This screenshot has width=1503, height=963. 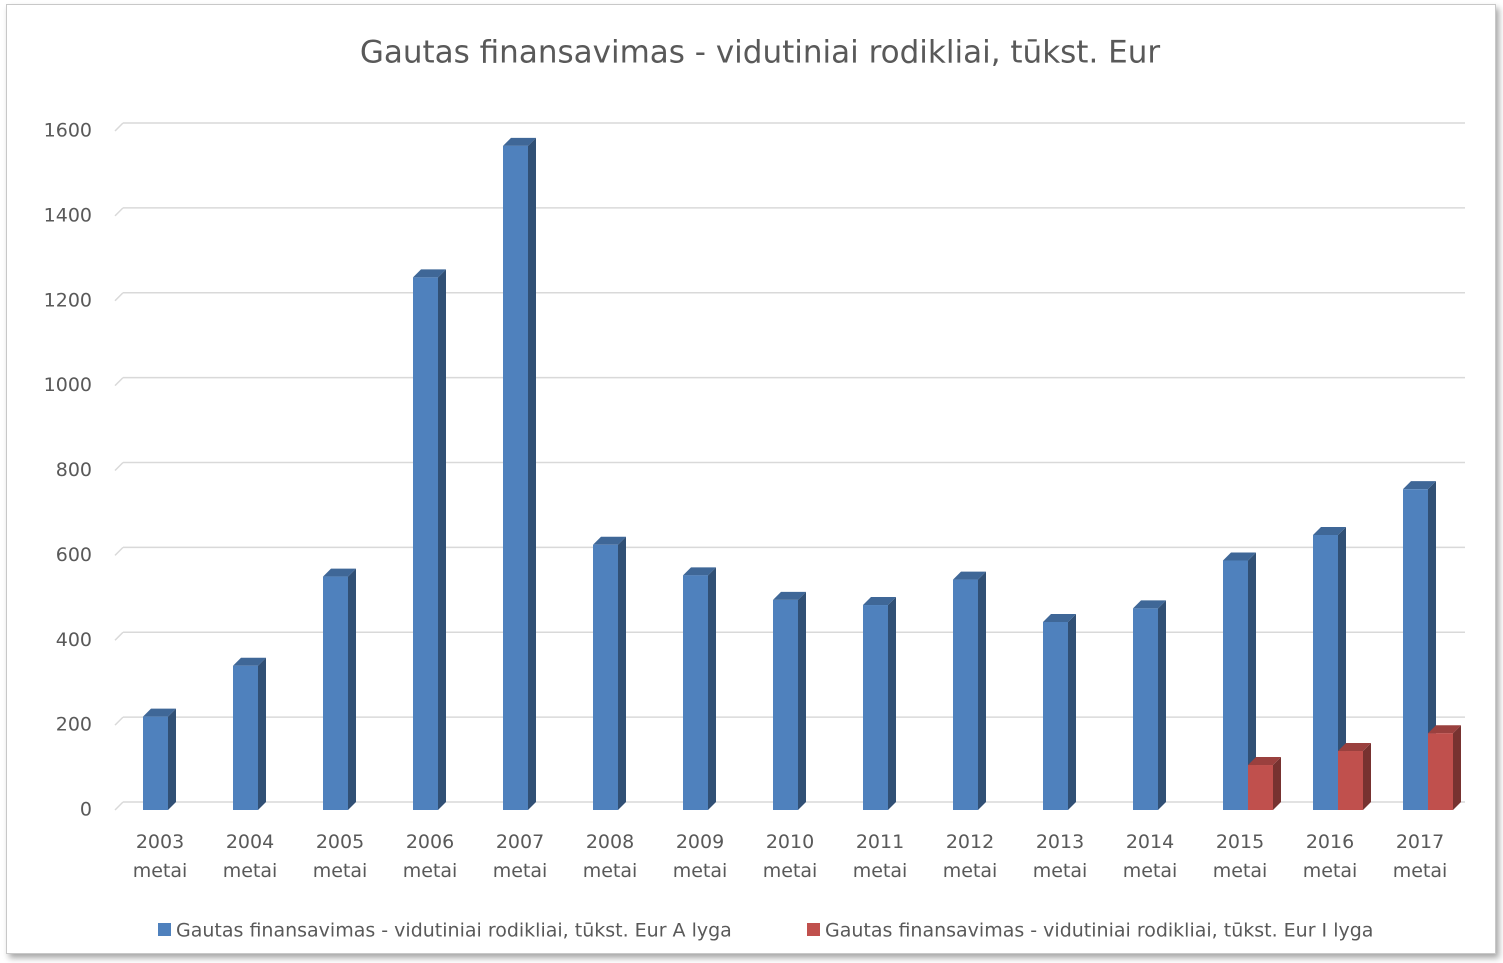 I want to click on x-tick-label: 2003 metai, so click(x=160, y=856).